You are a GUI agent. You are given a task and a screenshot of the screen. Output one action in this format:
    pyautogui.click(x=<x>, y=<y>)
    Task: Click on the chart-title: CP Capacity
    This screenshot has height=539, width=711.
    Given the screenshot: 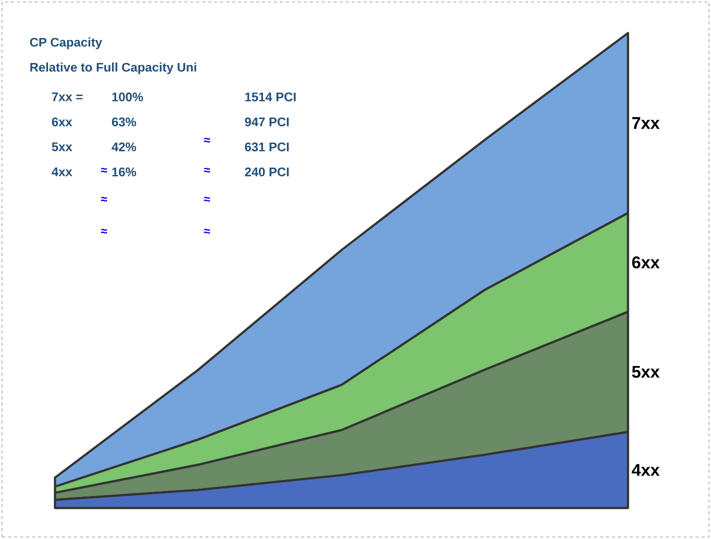 What is the action you would take?
    pyautogui.click(x=66, y=44)
    